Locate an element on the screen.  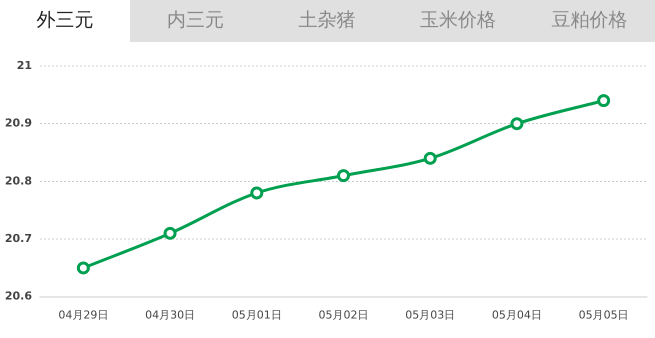
chart-title: 外三元 is located at coordinates (65, 21).